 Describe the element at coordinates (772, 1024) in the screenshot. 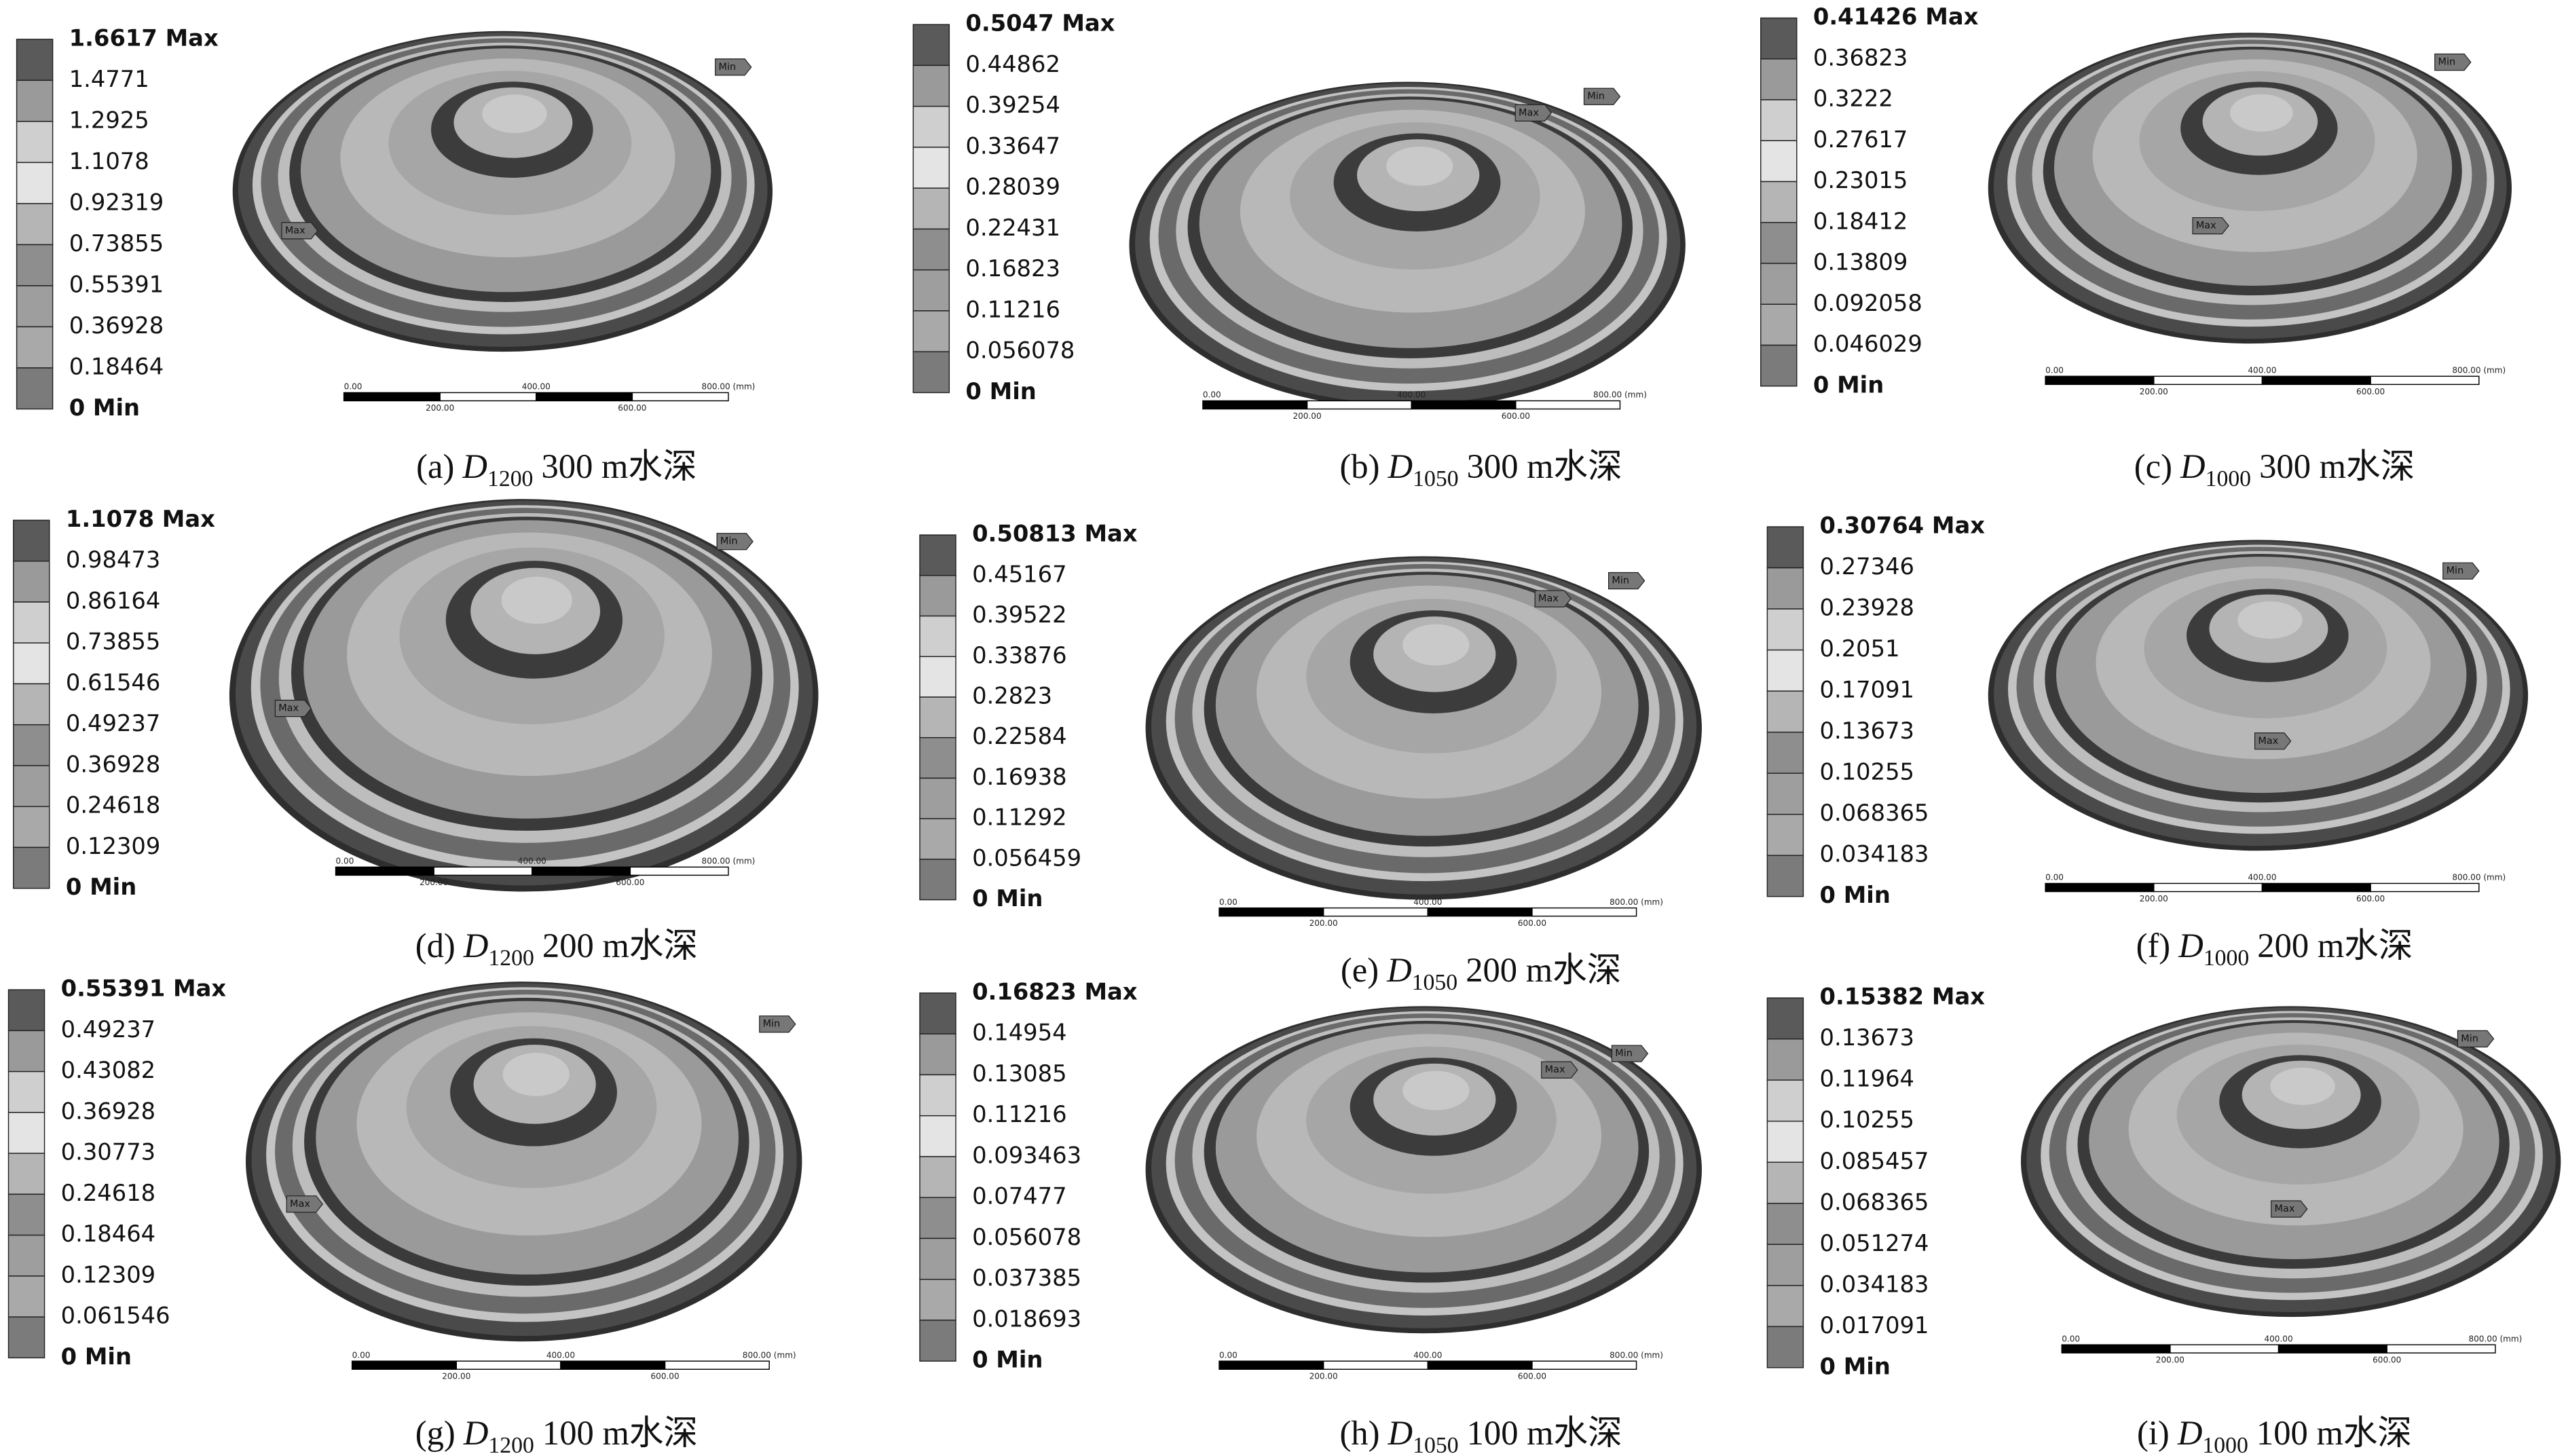

I see `probe-label: Min` at that location.